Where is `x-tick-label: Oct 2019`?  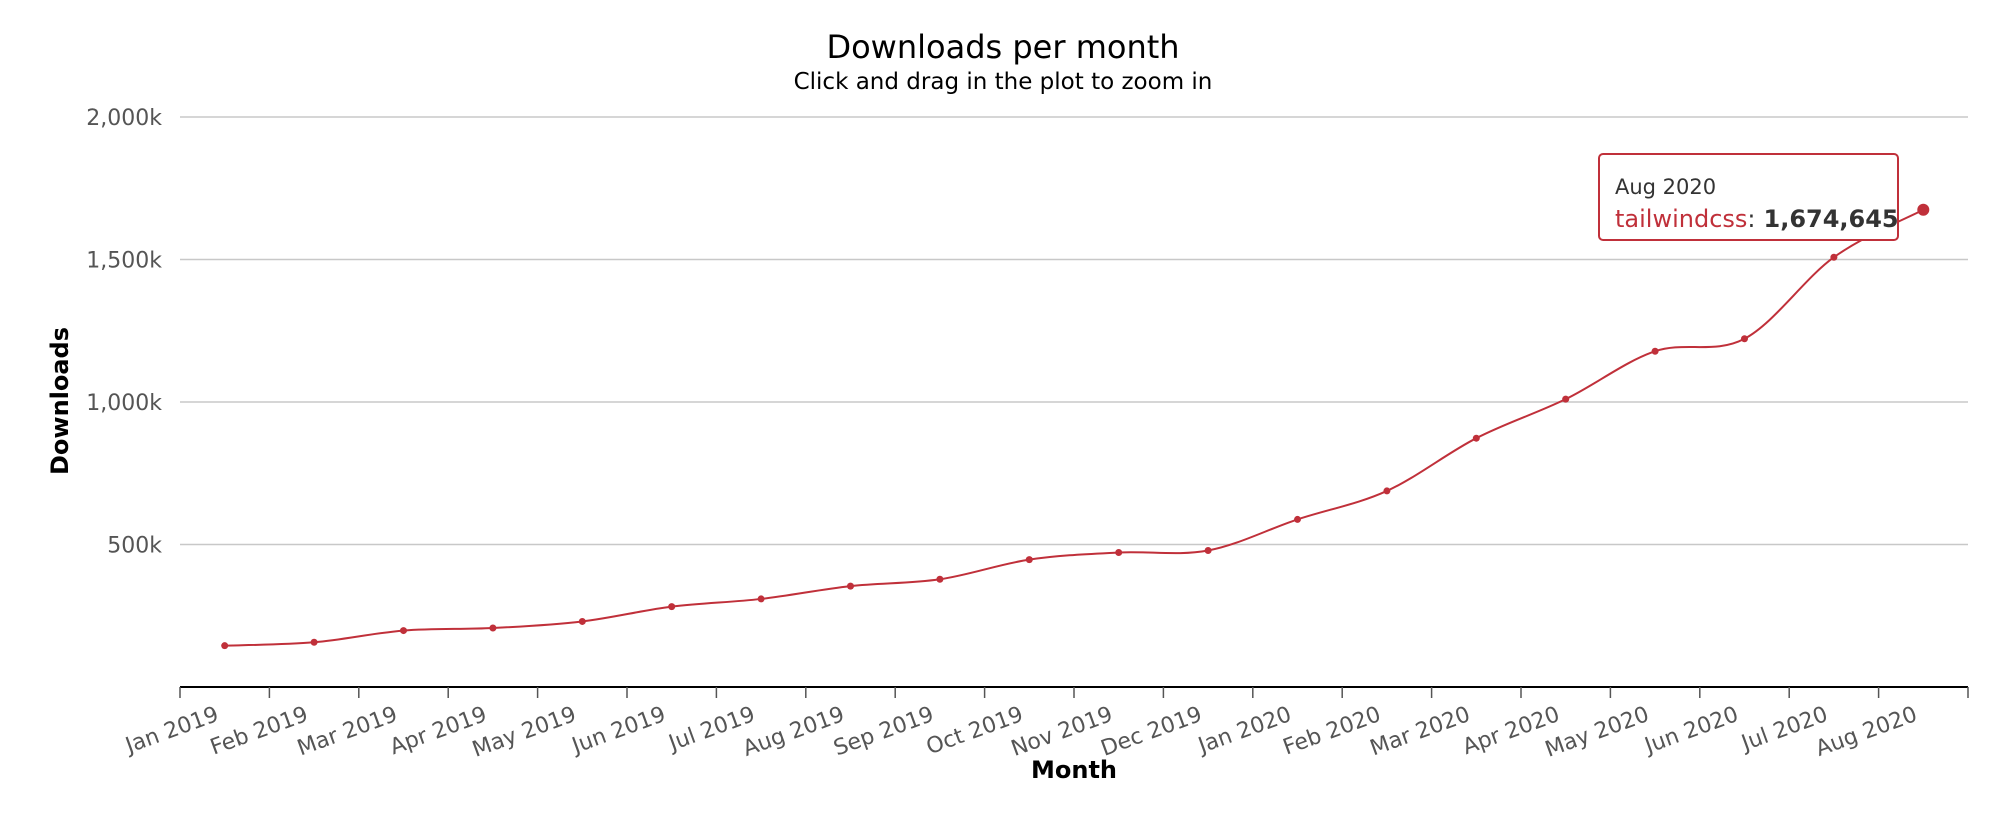
x-tick-label: Oct 2019 is located at coordinates (974, 731).